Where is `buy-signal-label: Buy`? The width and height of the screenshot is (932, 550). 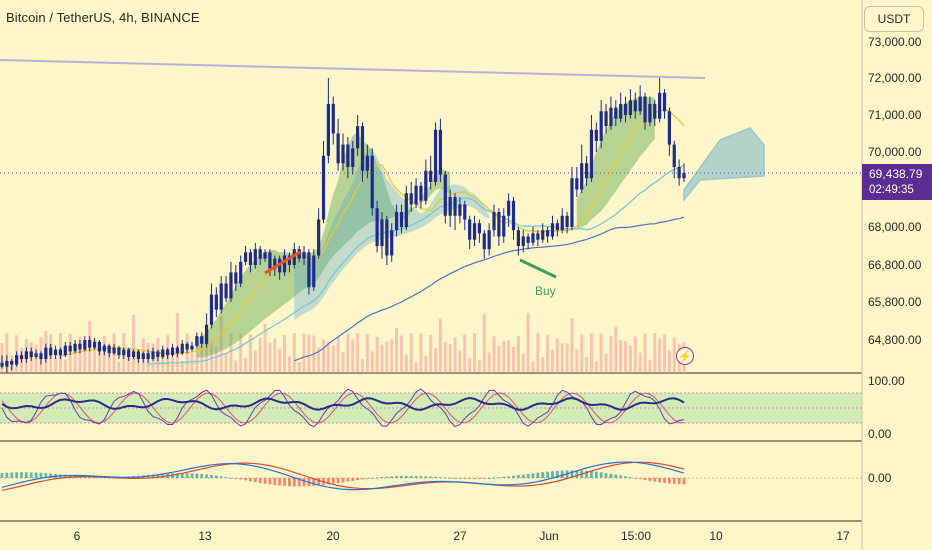
buy-signal-label: Buy is located at coordinates (545, 291).